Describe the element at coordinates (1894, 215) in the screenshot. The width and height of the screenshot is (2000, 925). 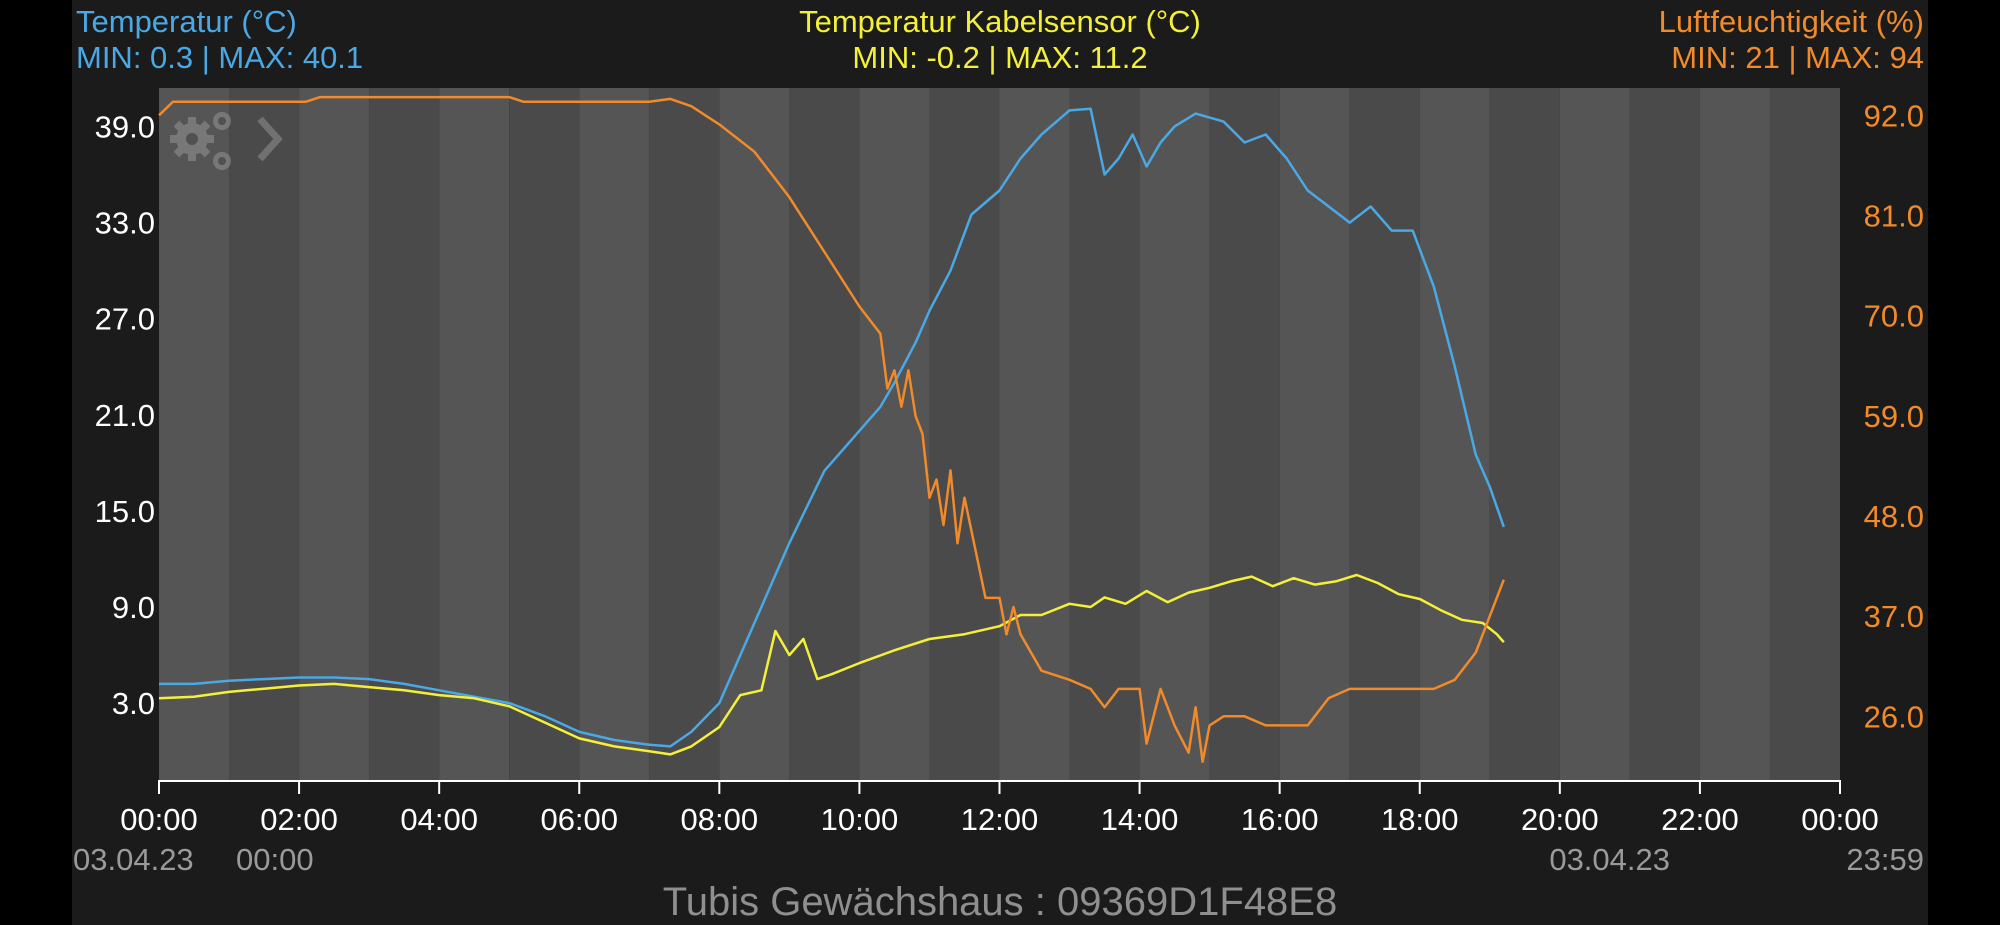
I see `y-right-tick-label: 81.0` at that location.